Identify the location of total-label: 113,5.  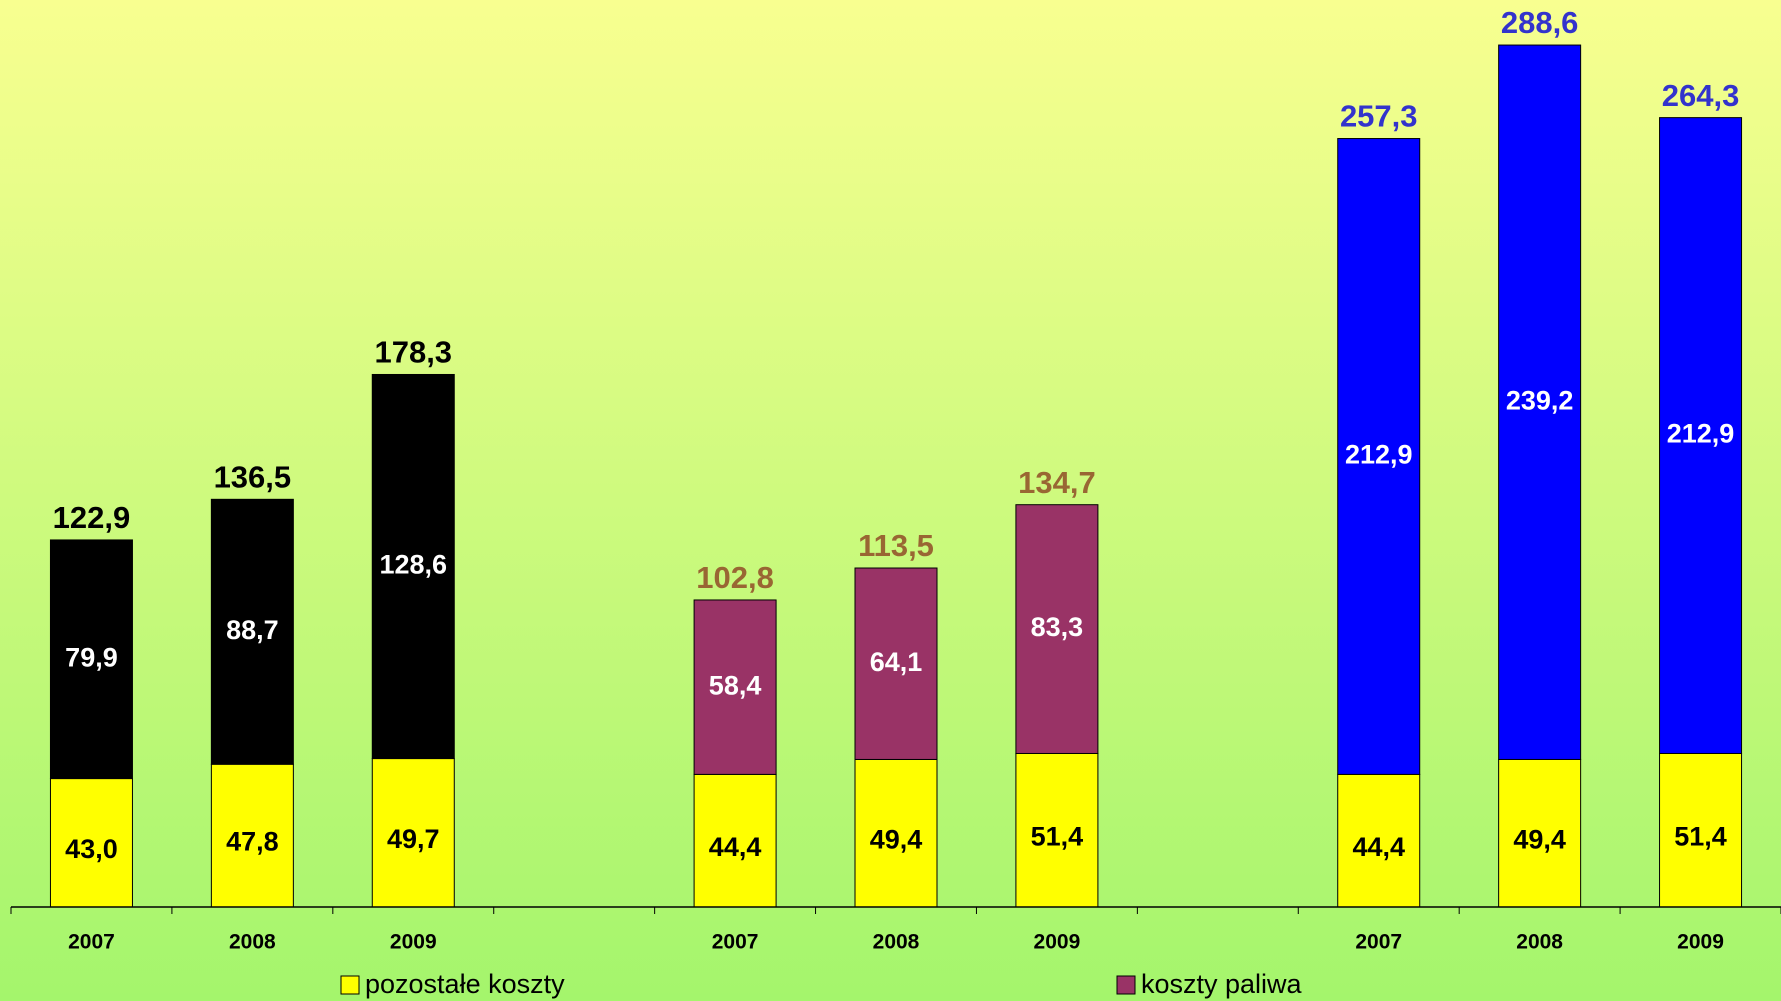
(896, 545).